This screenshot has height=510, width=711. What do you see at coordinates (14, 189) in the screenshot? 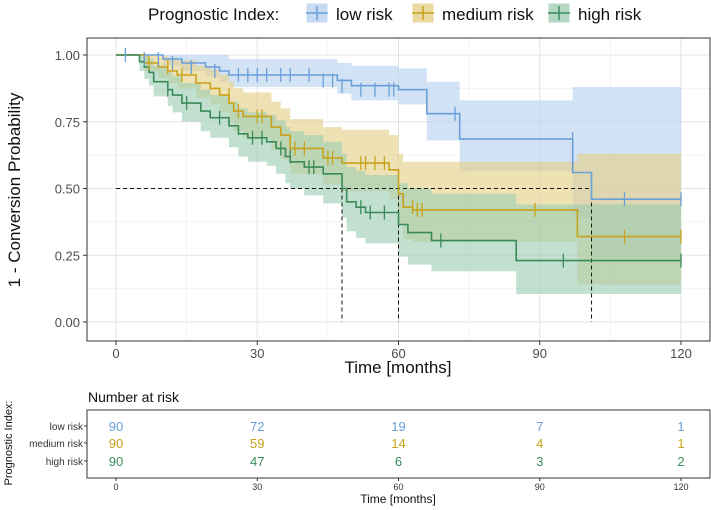
I see `y-axis-label: 1 - Conversion Probability` at bounding box center [14, 189].